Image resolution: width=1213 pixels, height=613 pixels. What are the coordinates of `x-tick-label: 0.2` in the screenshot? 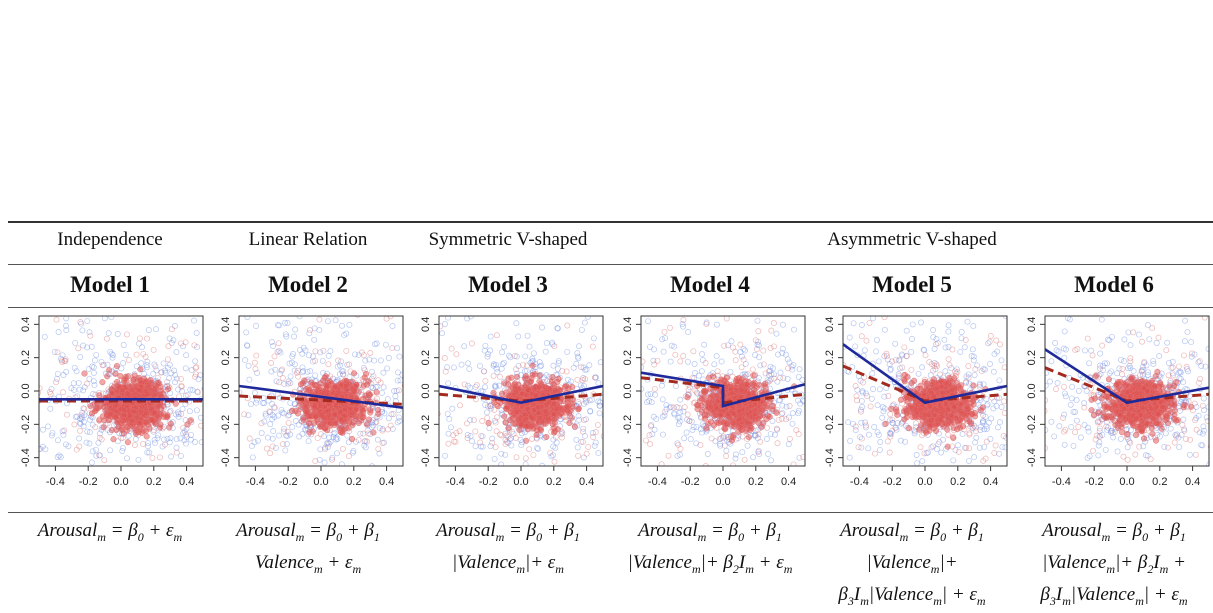 It's located at (553, 482).